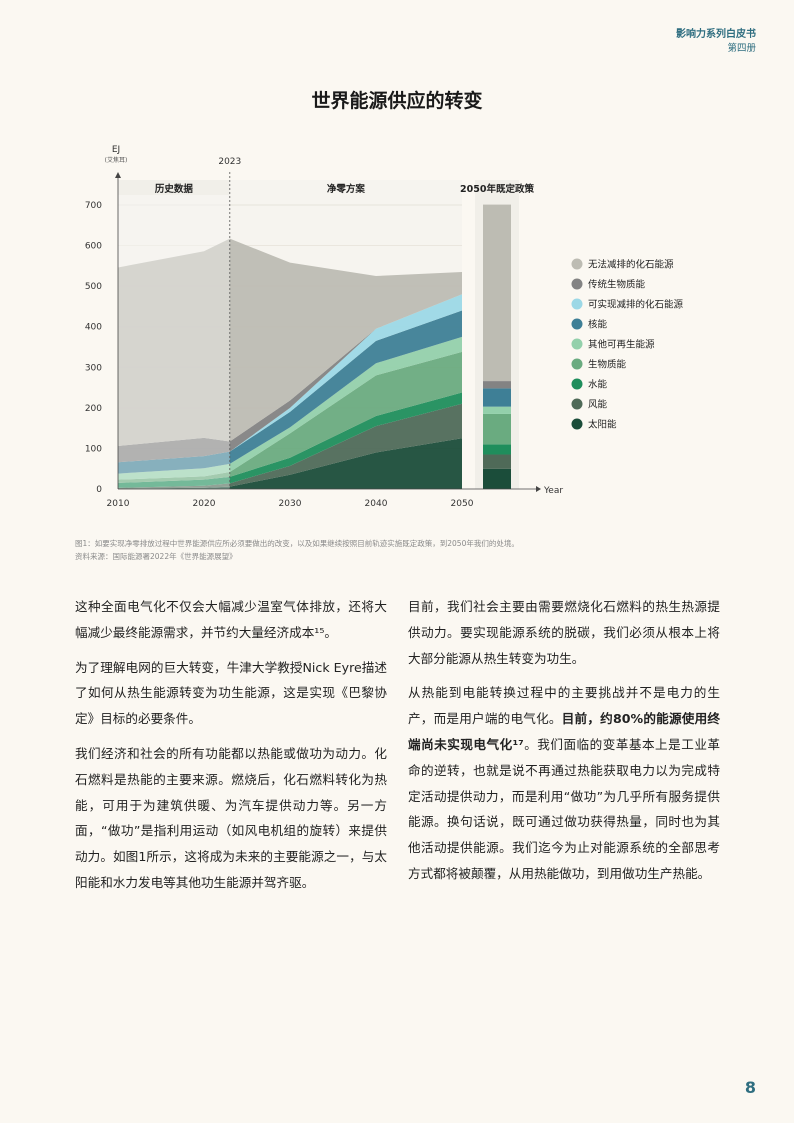 This screenshot has height=1123, width=794. What do you see at coordinates (93, 328) in the screenshot?
I see `y-tick-label: 400` at bounding box center [93, 328].